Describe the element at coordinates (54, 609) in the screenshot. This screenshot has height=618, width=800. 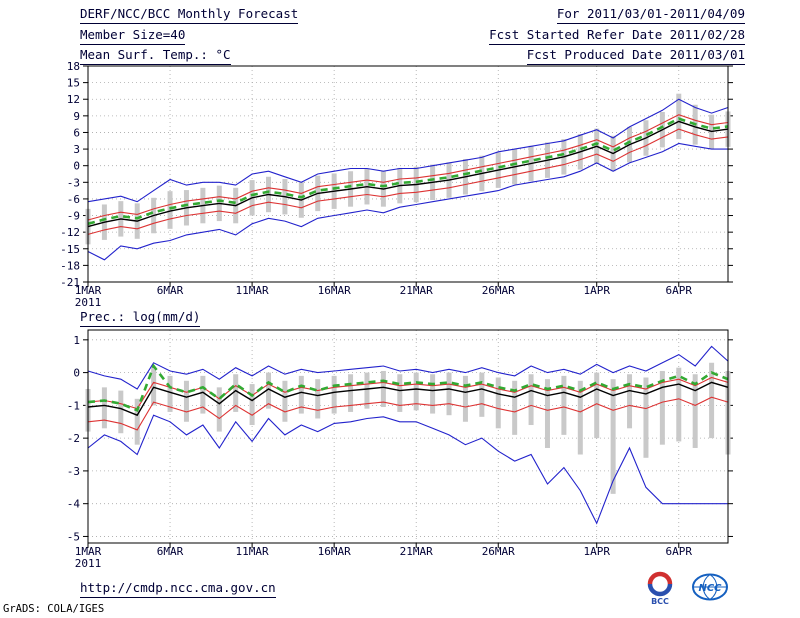
I see `grads-credit: GrADS: COLA/IGES` at that location.